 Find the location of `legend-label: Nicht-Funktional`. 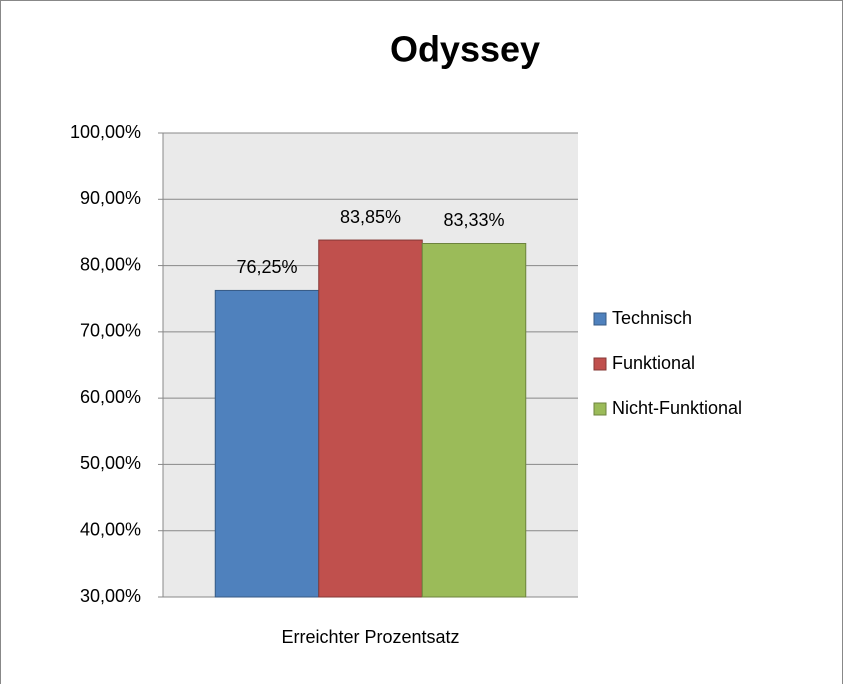

legend-label: Nicht-Funktional is located at coordinates (677, 408).